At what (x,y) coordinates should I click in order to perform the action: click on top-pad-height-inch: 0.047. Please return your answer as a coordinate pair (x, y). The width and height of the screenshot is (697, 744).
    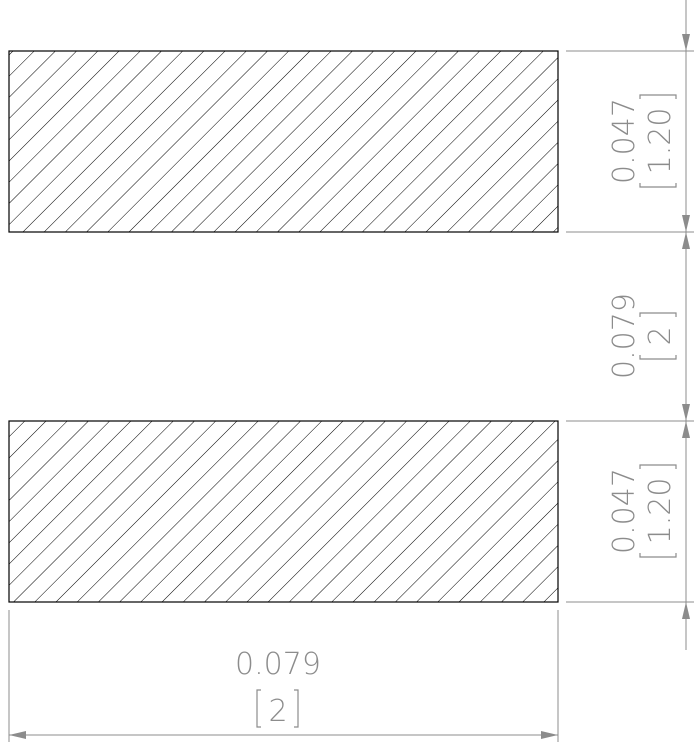
    Looking at the image, I should click on (624, 141).